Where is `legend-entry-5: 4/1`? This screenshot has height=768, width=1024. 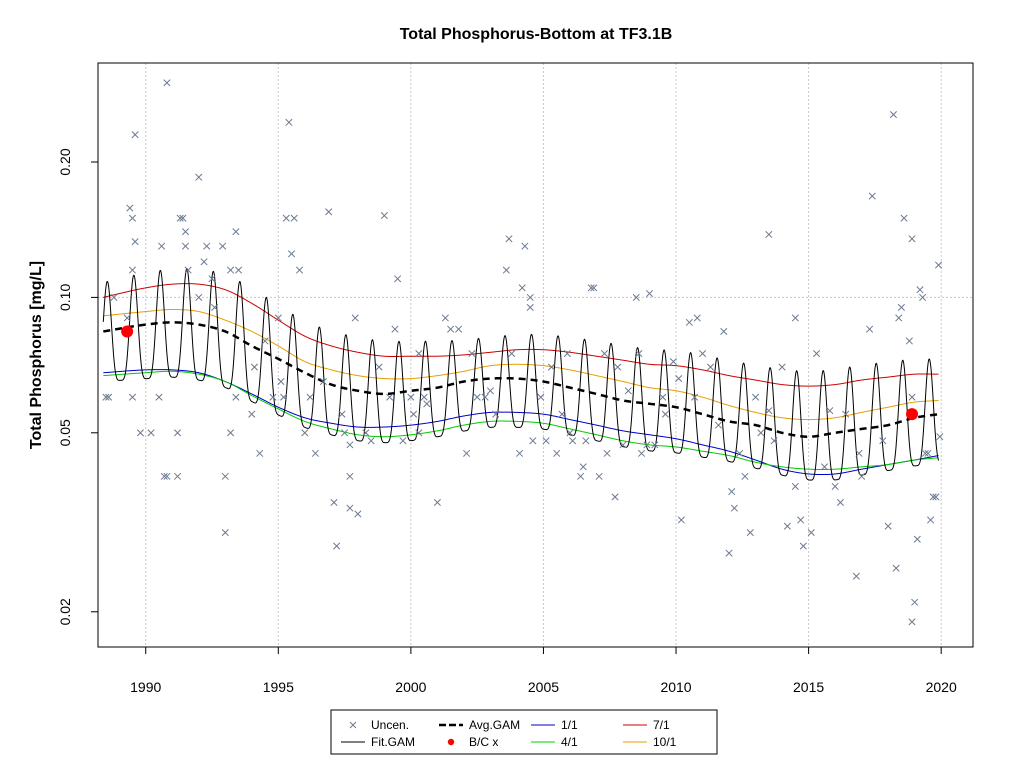 legend-entry-5: 4/1 is located at coordinates (554, 742).